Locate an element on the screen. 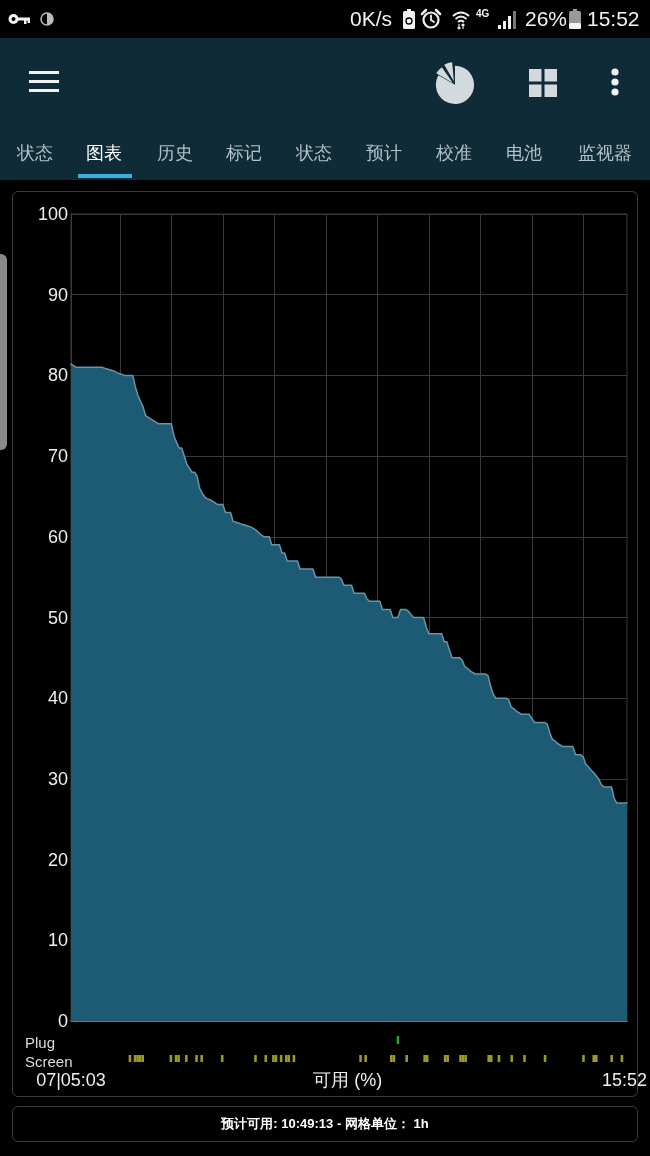  text: 预计 is located at coordinates (384, 153).